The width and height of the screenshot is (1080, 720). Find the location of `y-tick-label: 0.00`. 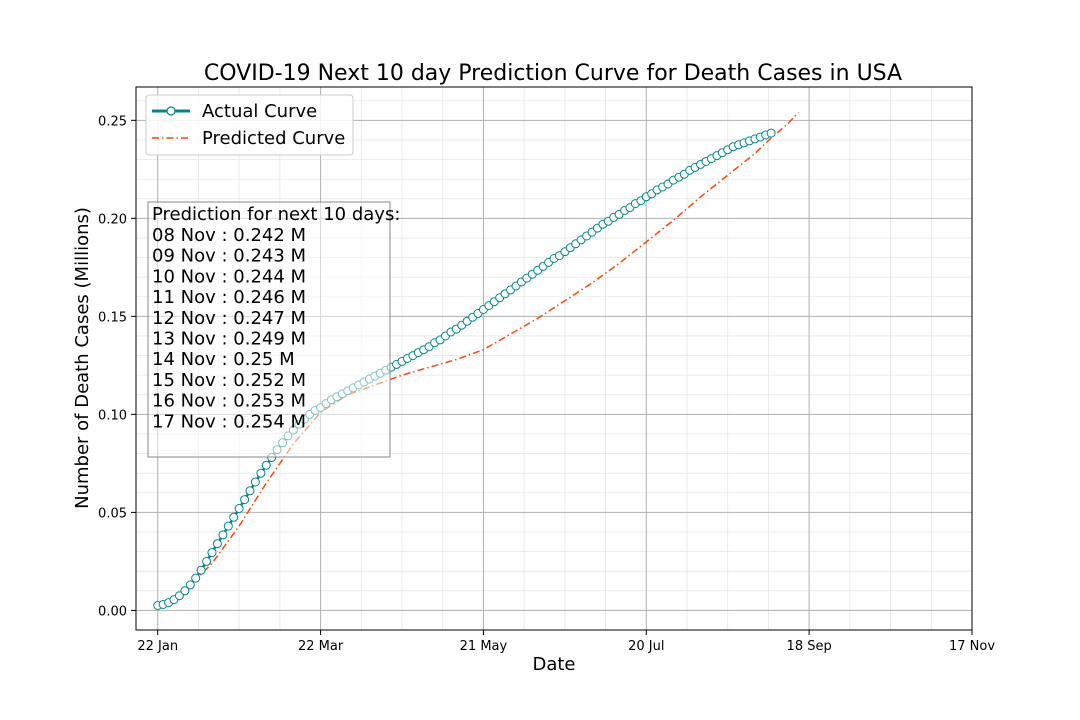

y-tick-label: 0.00 is located at coordinates (112, 611).